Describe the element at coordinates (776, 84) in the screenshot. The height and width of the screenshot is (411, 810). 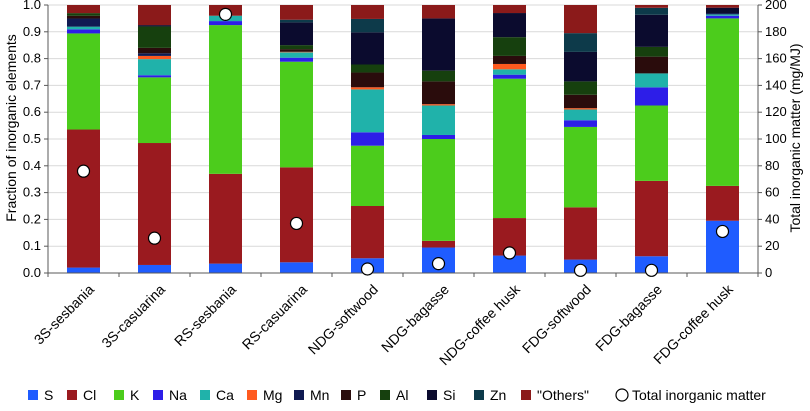
I see `y2-tick-label: 140` at that location.